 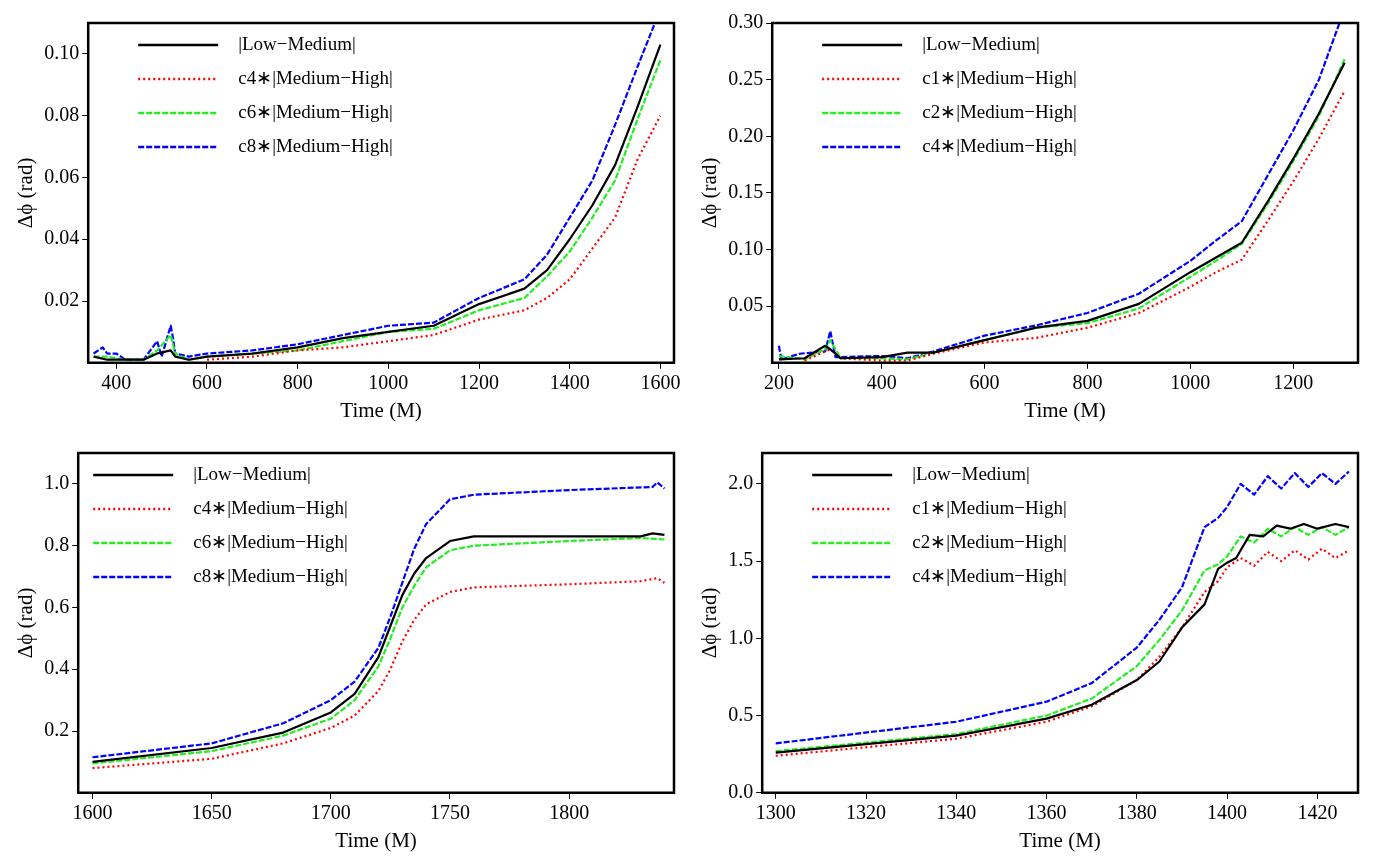 I want to click on y-tick-label: 0.4, so click(x=57, y=667).